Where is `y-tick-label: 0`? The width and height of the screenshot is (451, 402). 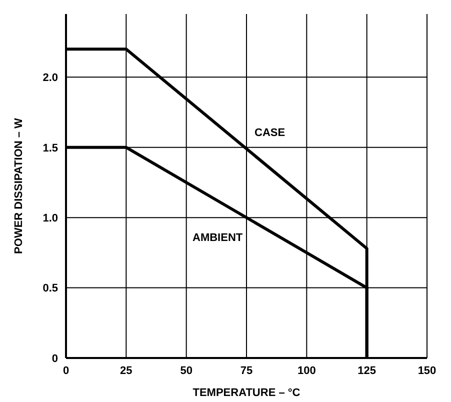 y-tick-label: 0 is located at coordinates (55, 358).